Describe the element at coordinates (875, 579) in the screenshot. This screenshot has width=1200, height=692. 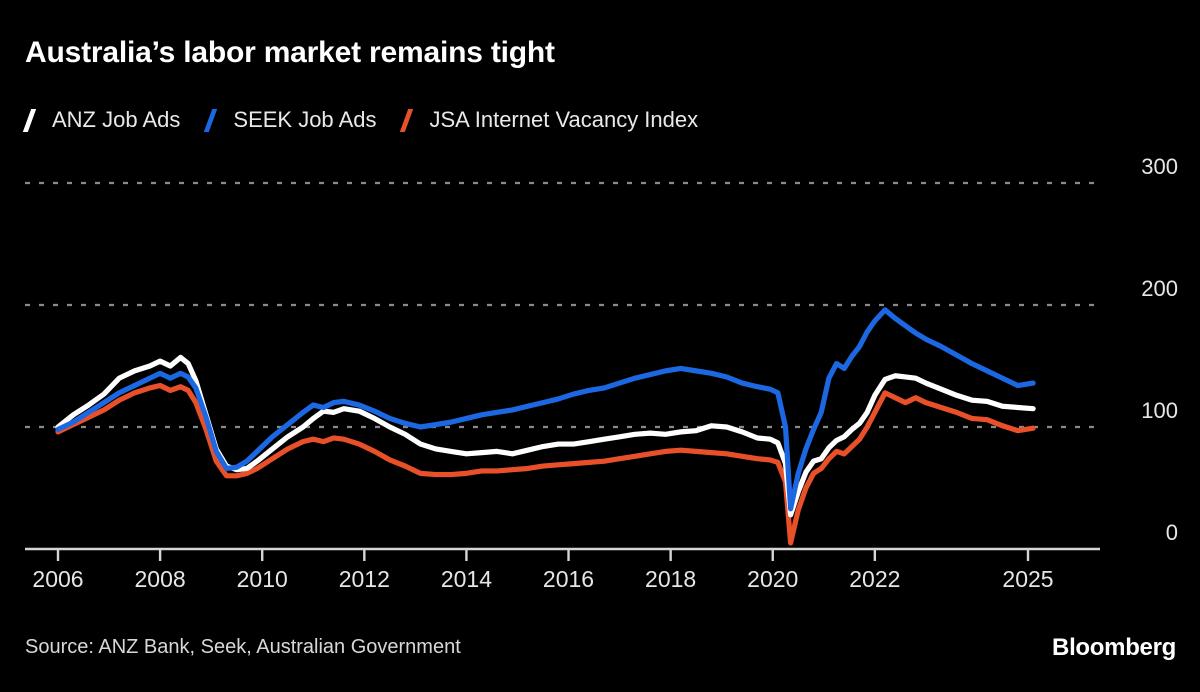
I see `x-axis-label-2022: 2022` at that location.